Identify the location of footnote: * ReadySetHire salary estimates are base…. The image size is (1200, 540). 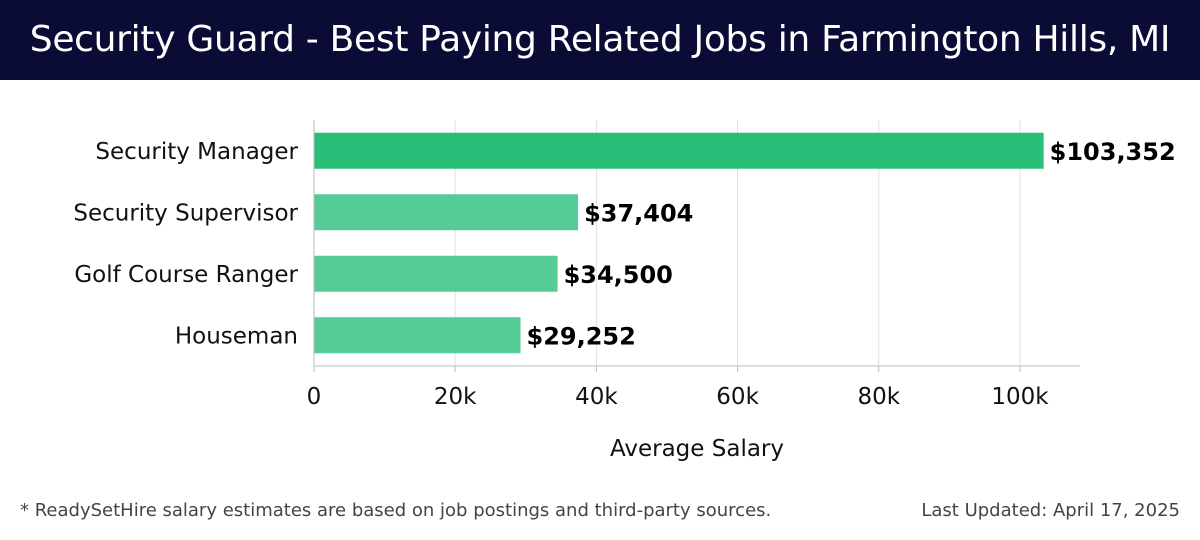
(396, 510).